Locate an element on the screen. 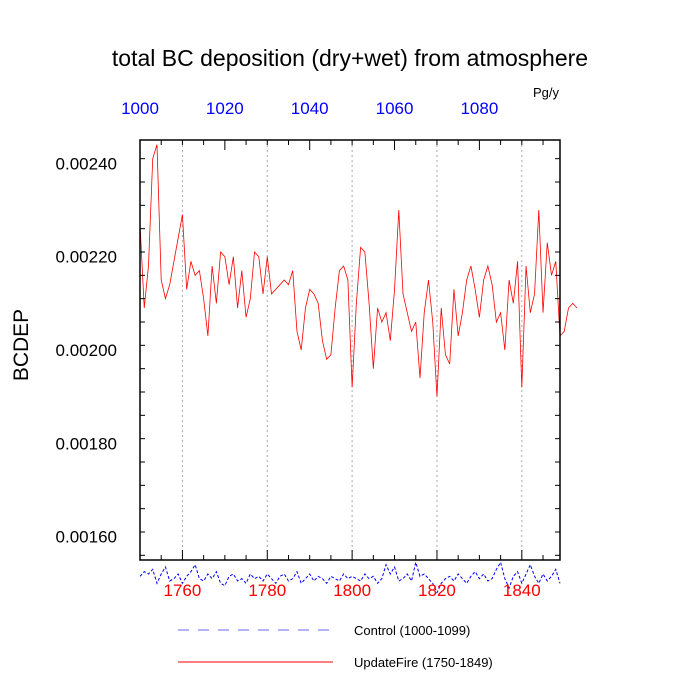  y-tick-label: 0.00160 is located at coordinates (86, 537).